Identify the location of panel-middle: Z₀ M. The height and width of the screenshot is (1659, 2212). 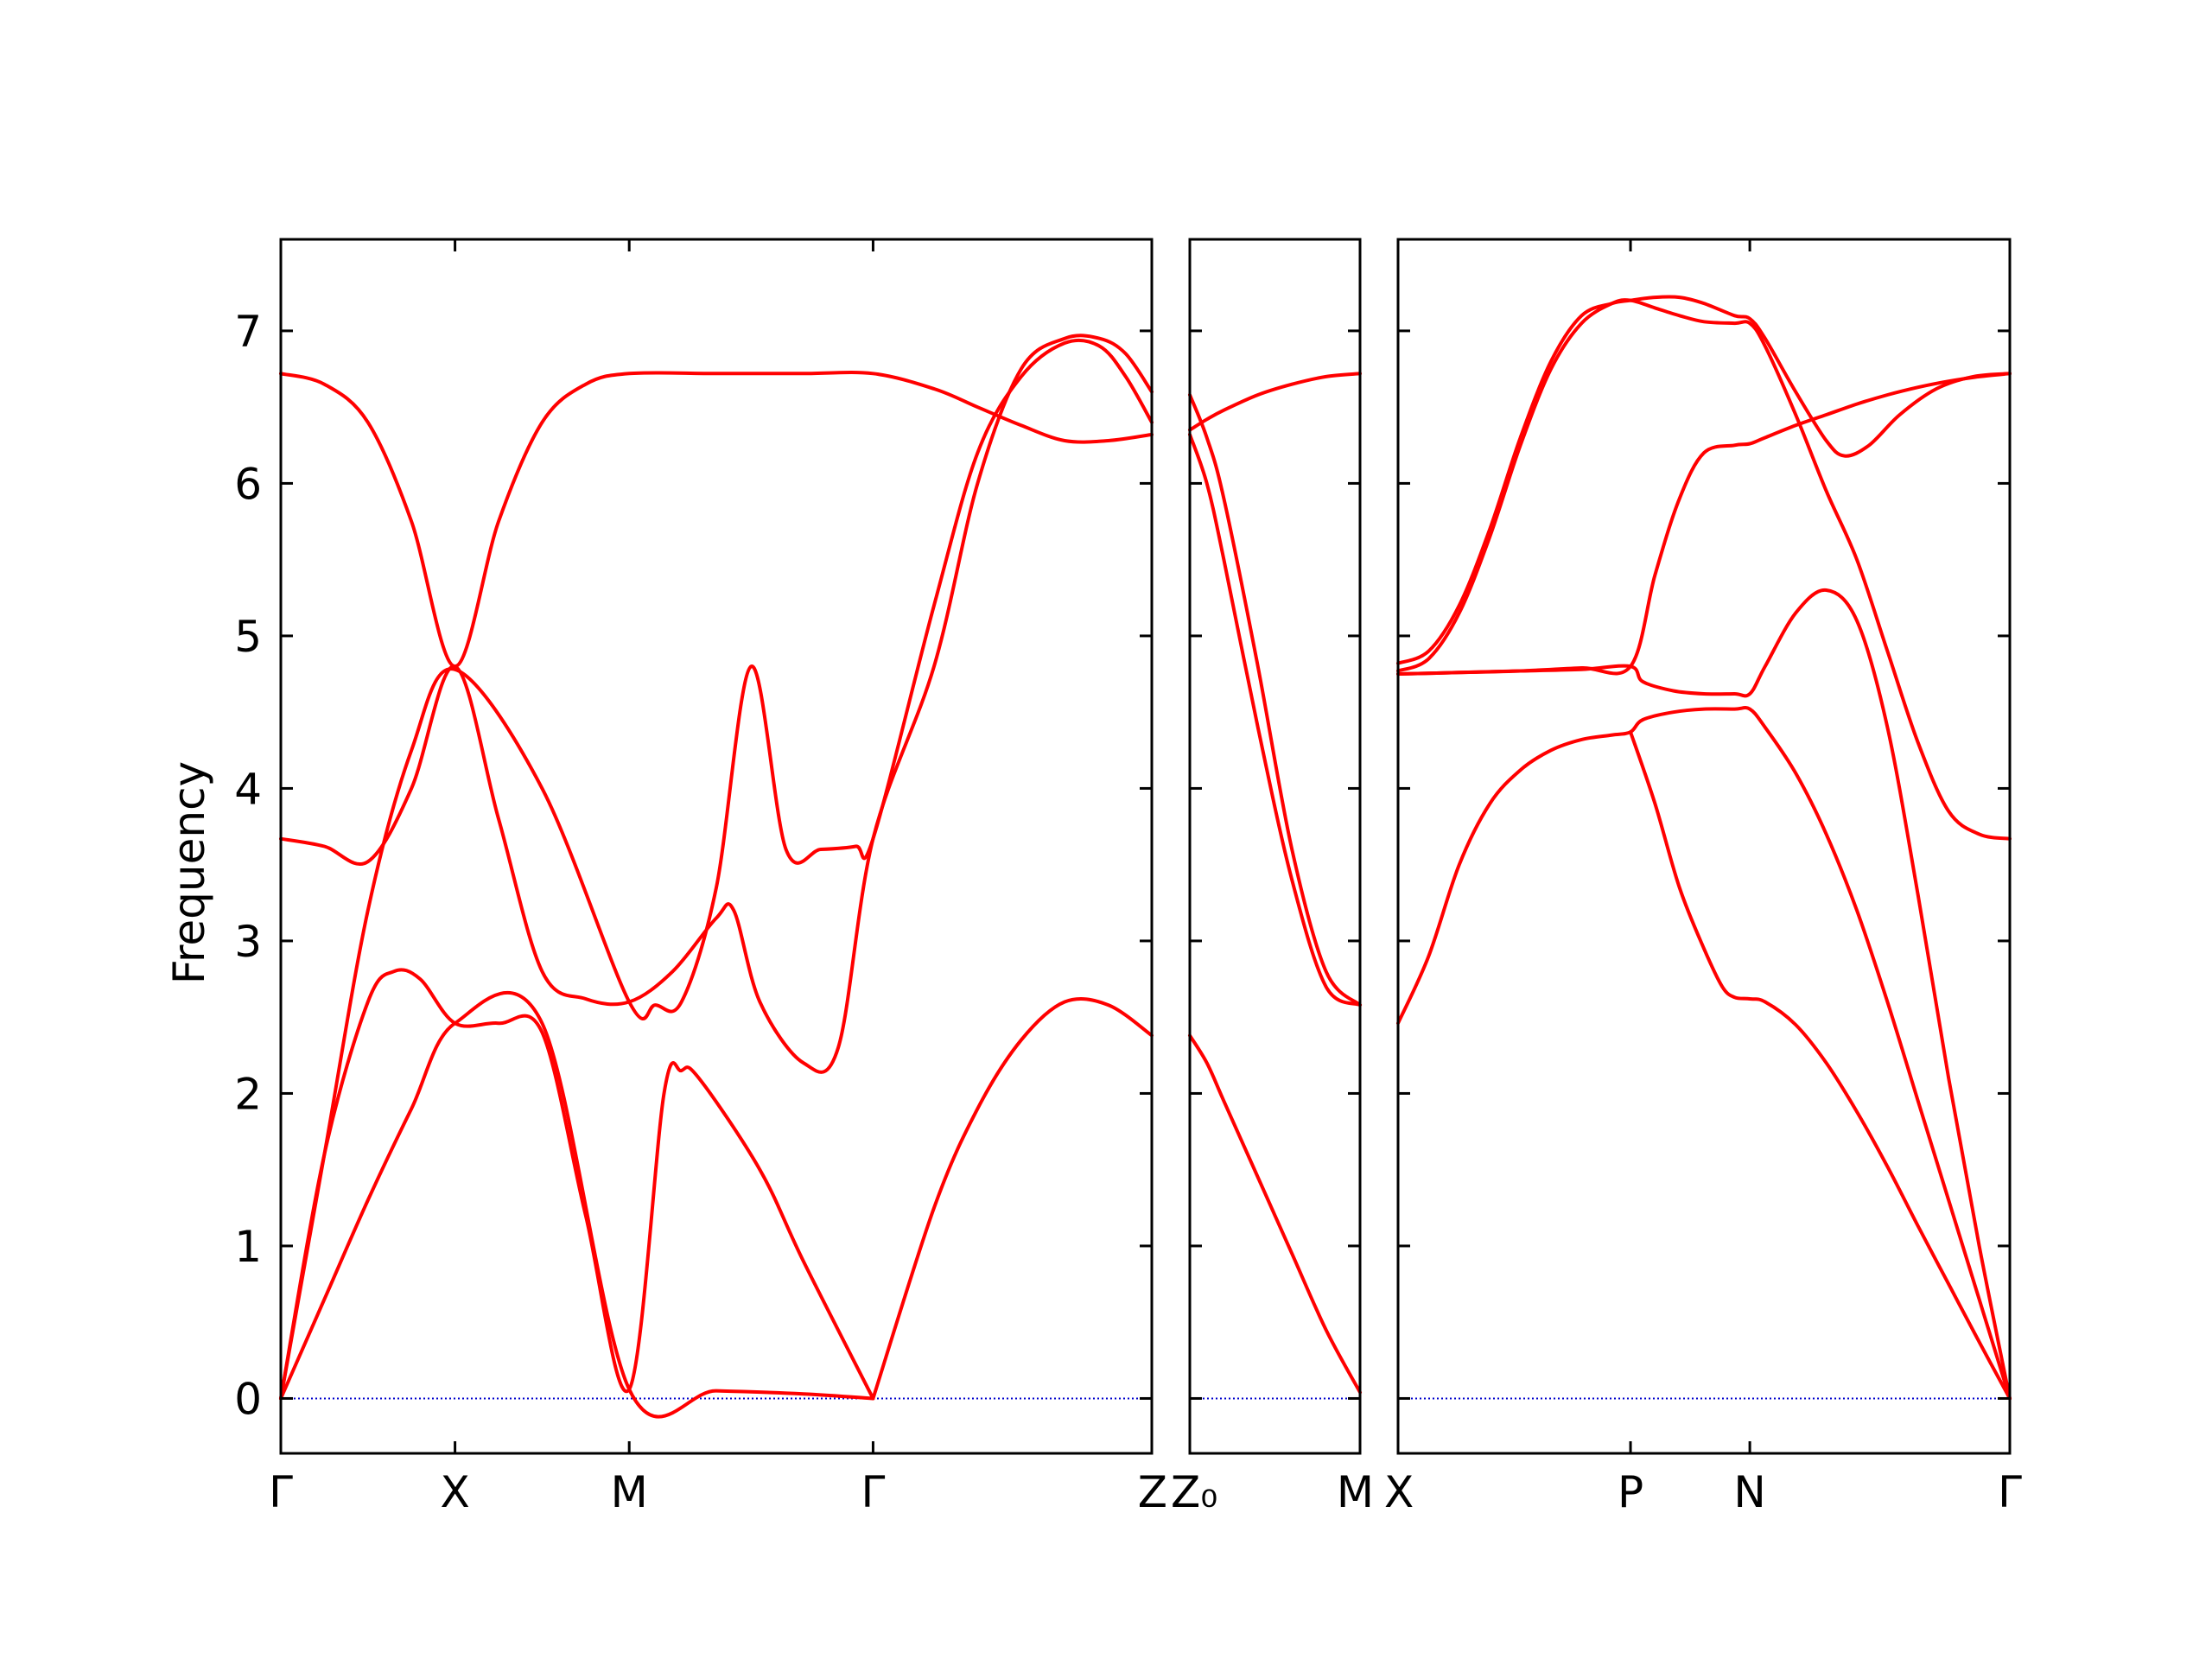
(1272, 877).